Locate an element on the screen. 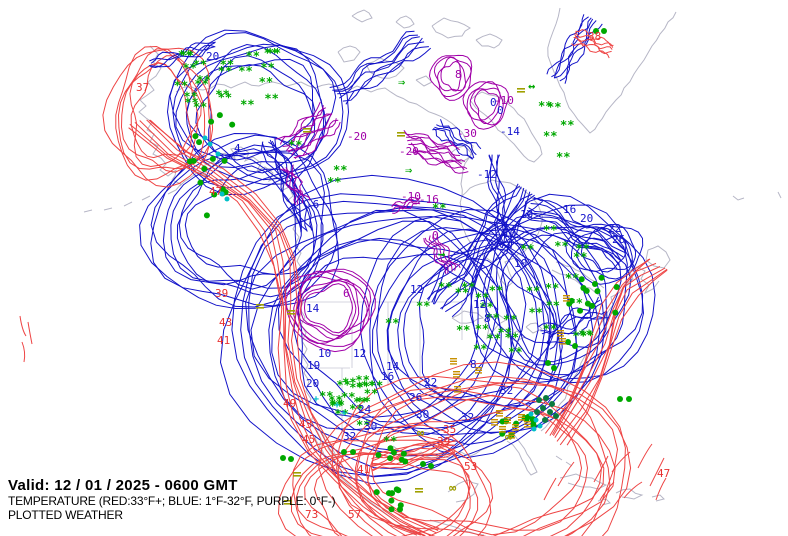 The height and width of the screenshot is (536, 788). contour-label-red: 39 is located at coordinates (221, 293).